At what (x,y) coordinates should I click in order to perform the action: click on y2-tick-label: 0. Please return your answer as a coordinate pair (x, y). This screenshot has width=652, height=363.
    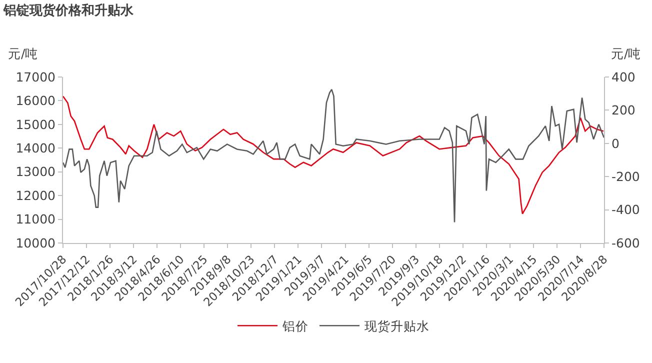
    Looking at the image, I should click on (616, 143).